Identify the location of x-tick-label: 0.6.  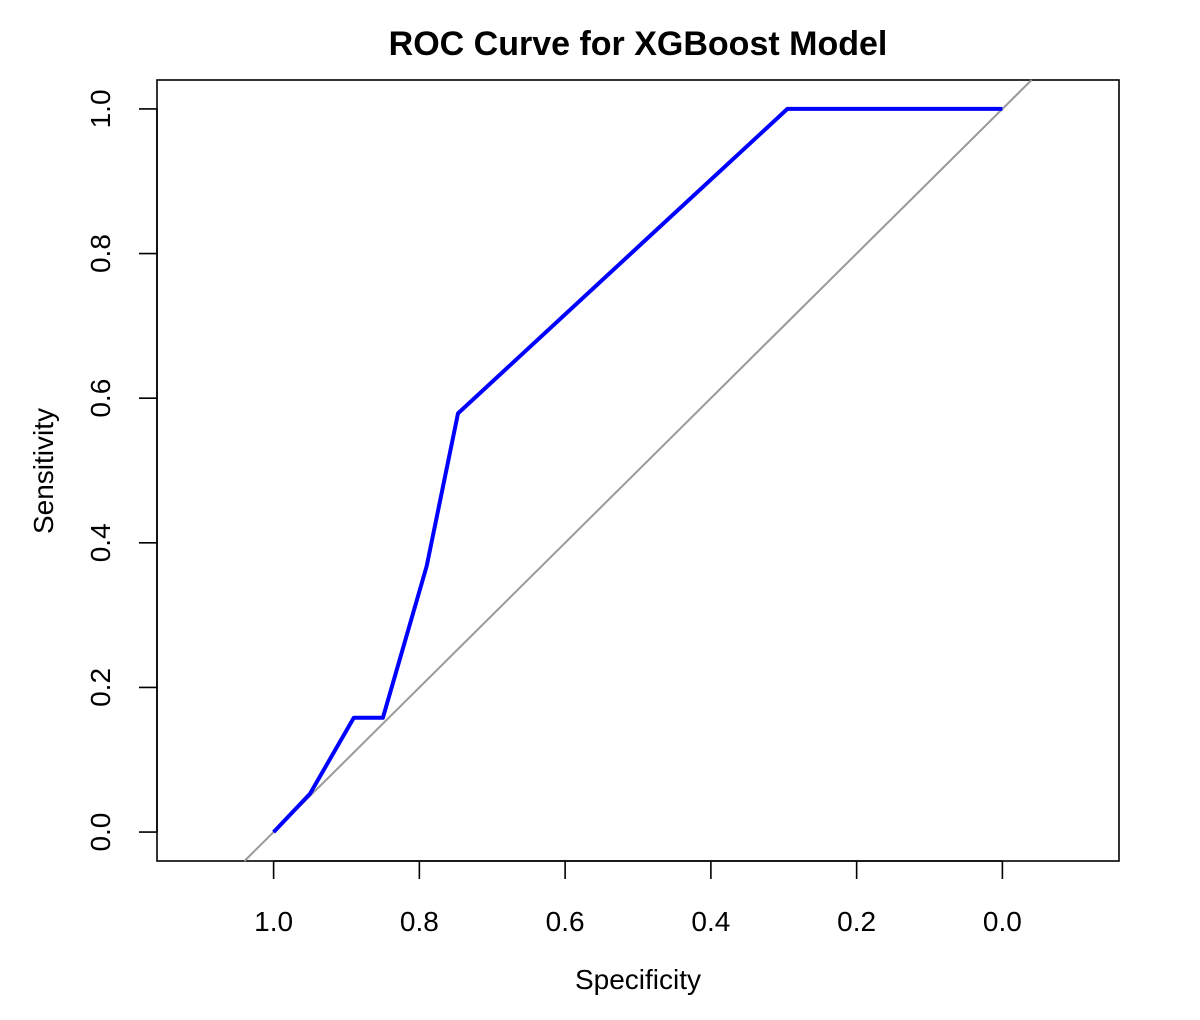
(565, 921).